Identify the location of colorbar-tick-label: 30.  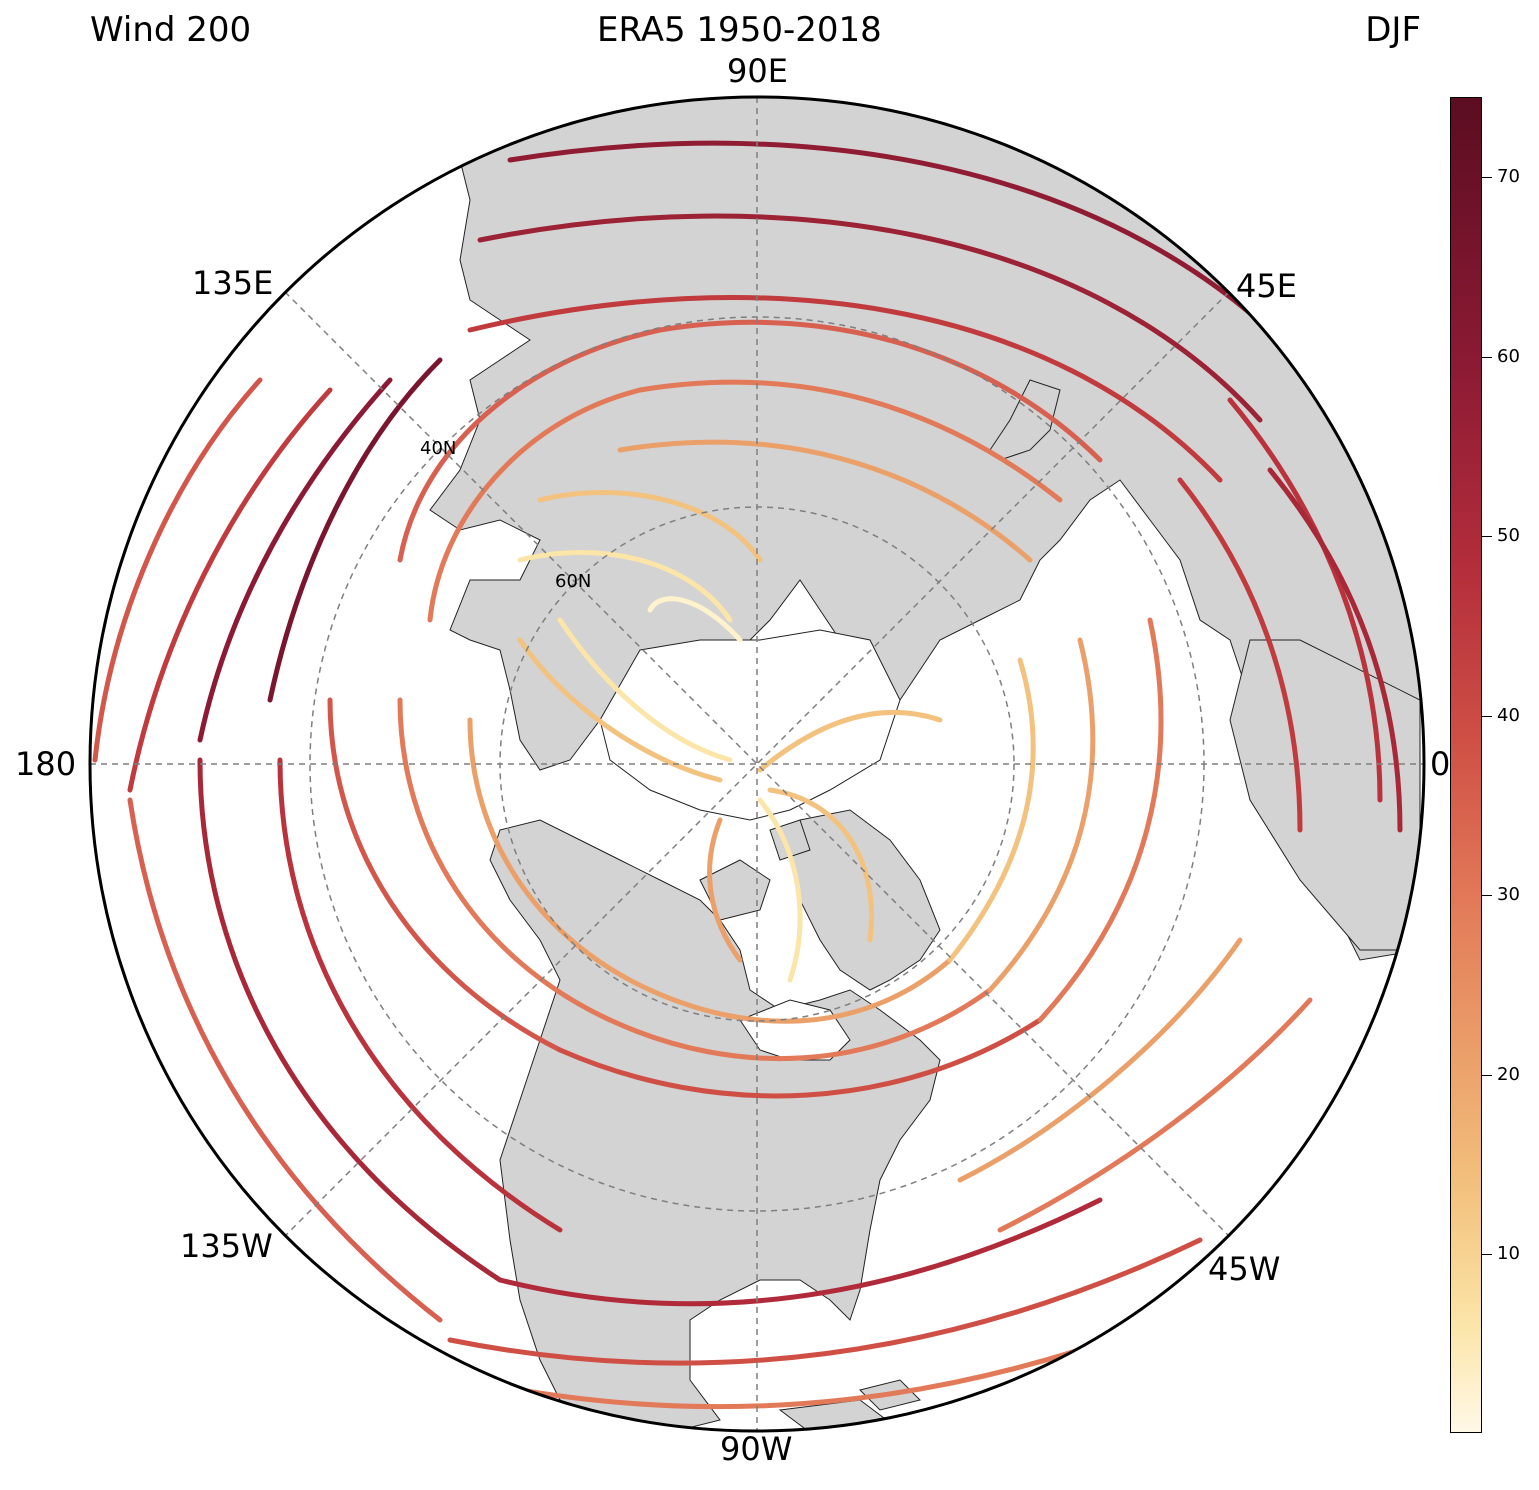
(1508, 894).